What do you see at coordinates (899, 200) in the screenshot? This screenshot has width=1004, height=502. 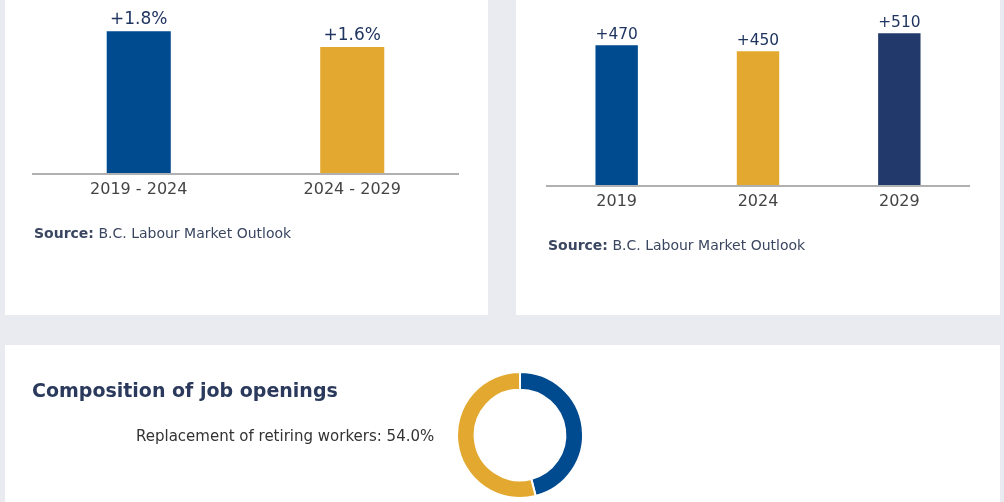 I see `x-tick-label: 2029` at bounding box center [899, 200].